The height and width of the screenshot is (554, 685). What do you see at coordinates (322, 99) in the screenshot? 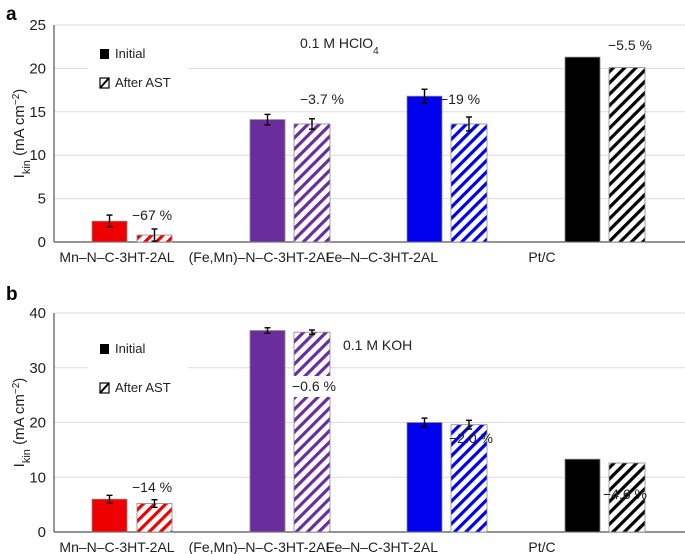
I see `change-annotation: −3.7 %` at bounding box center [322, 99].